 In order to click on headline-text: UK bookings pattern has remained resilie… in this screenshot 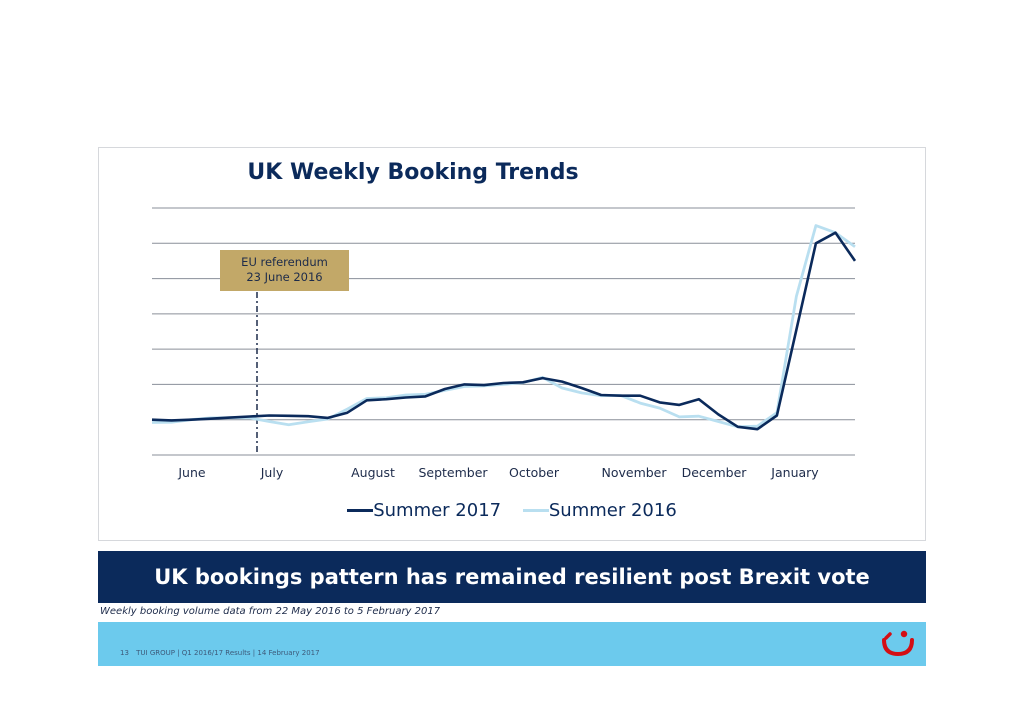, I will do `click(512, 577)`.